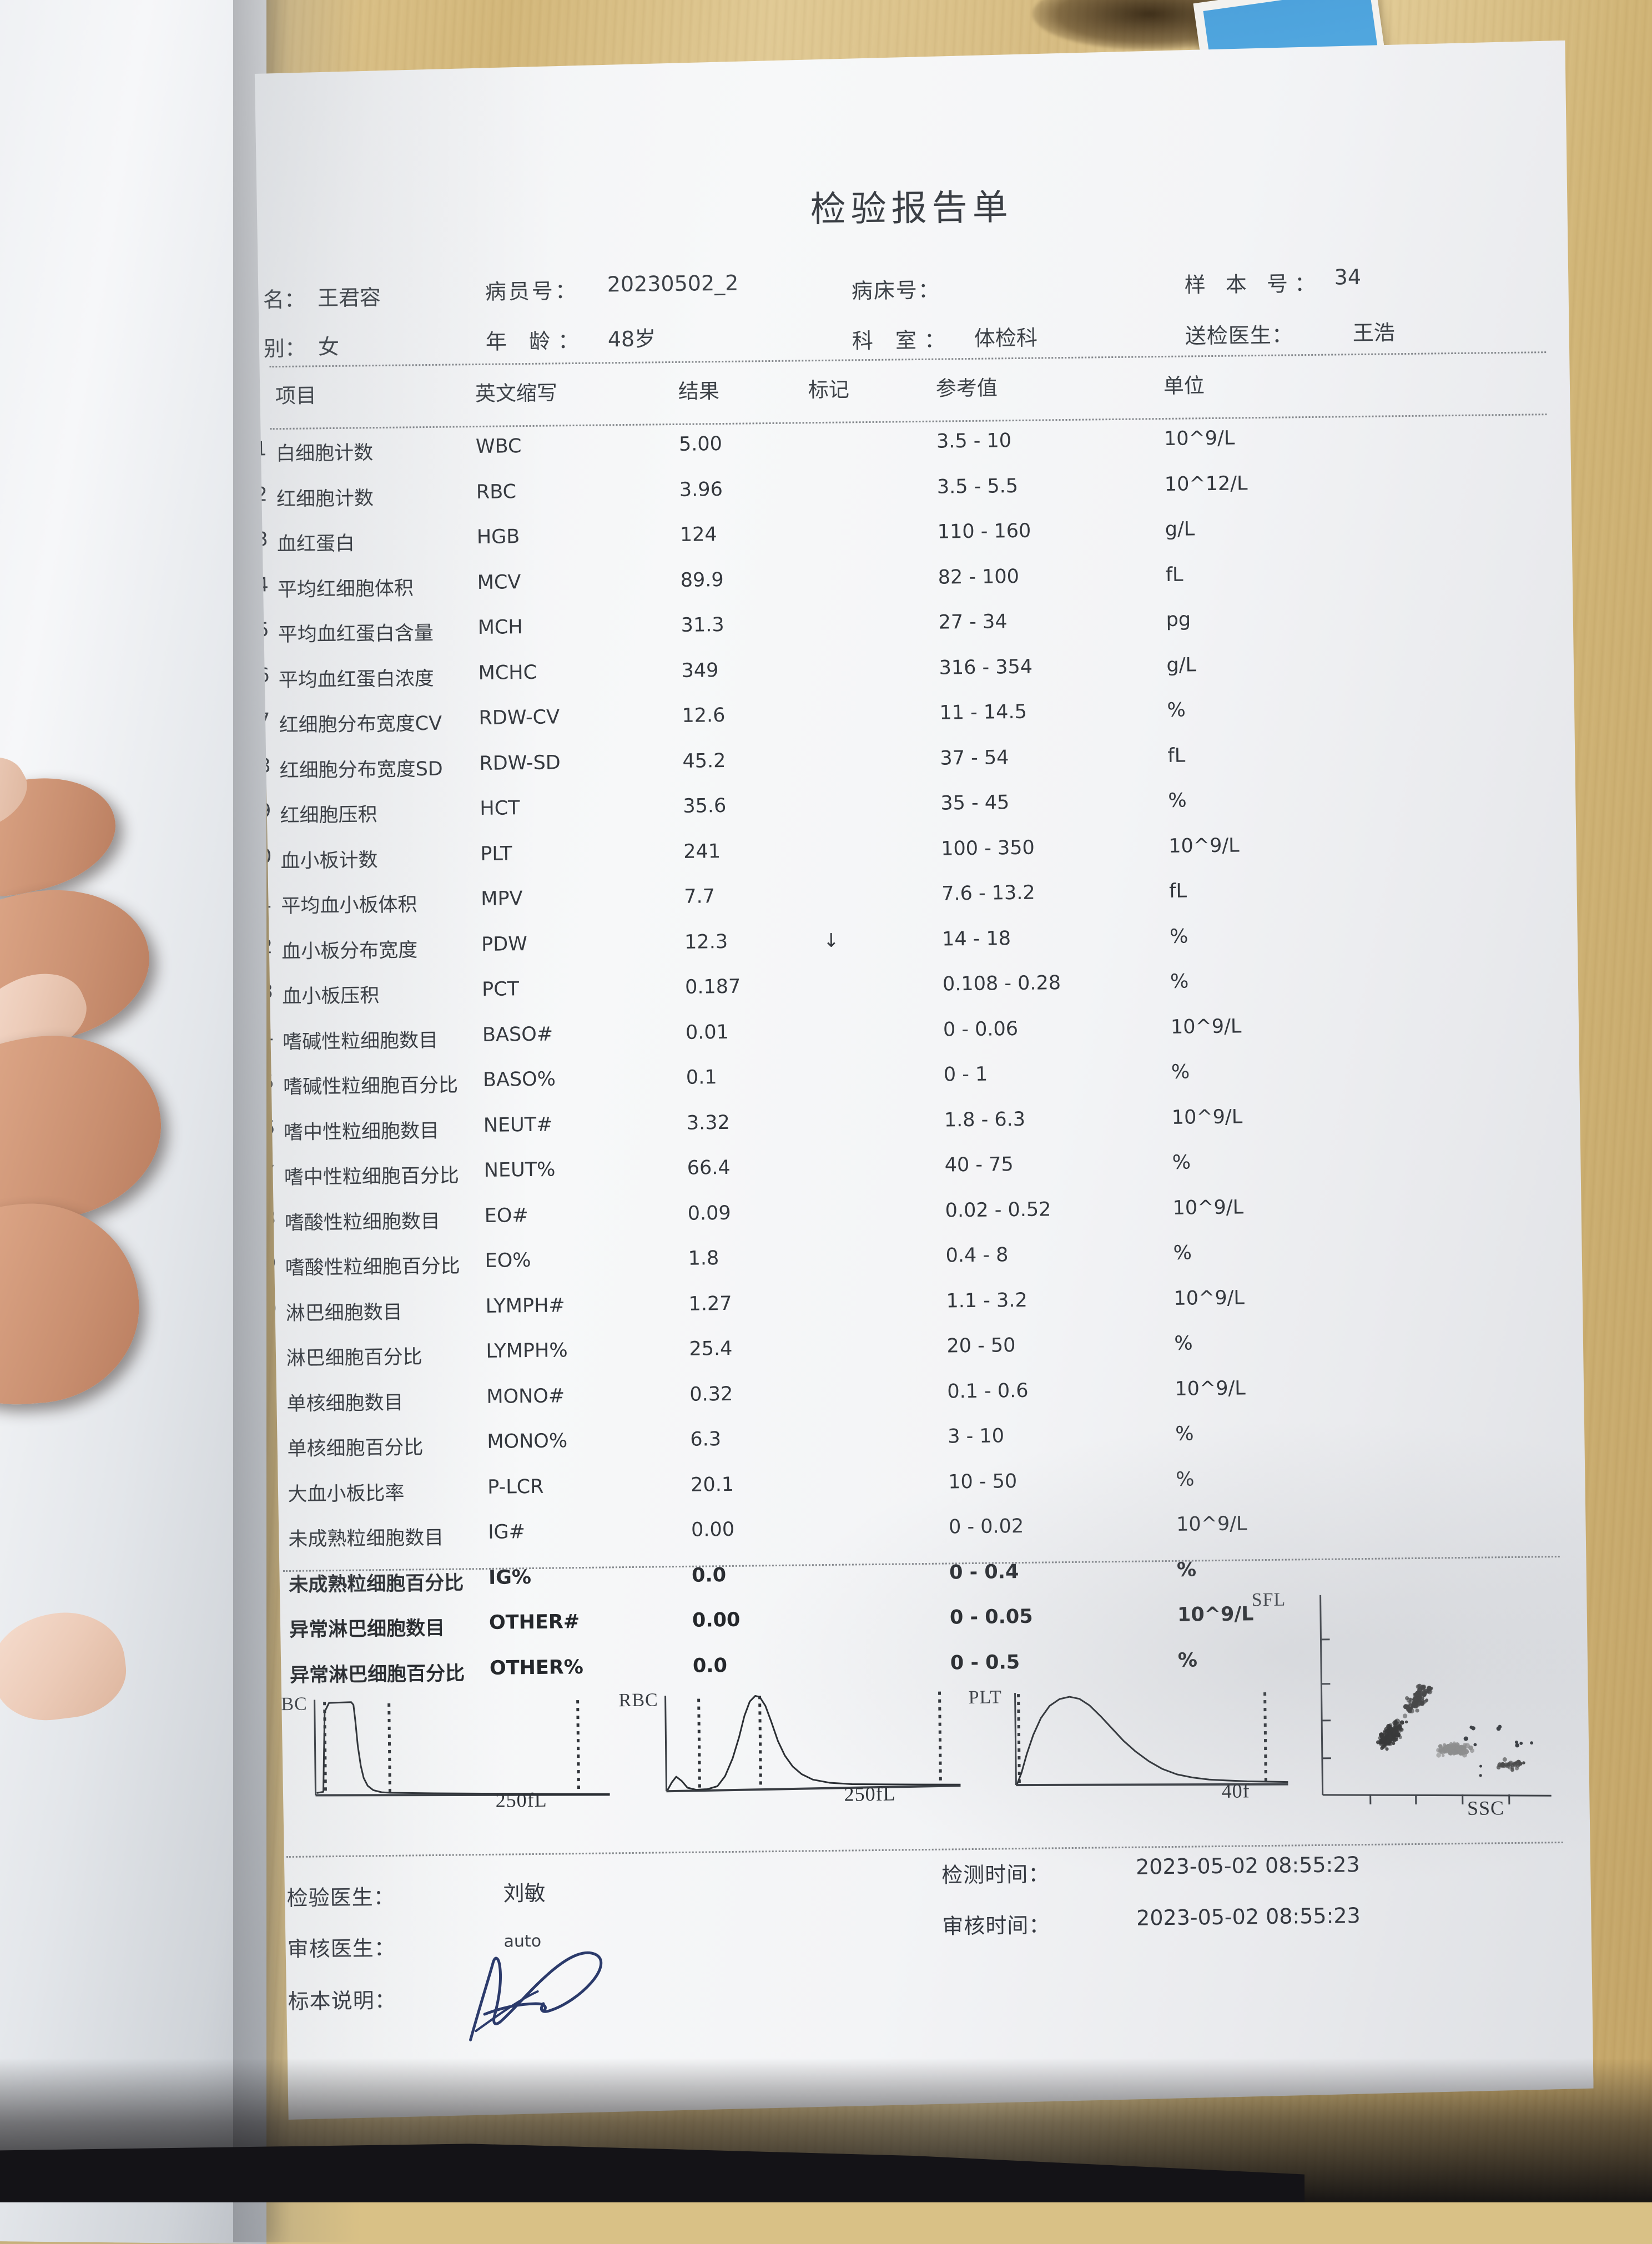 The height and width of the screenshot is (2244, 1652). I want to click on patient-age-label: 年 龄：, so click(536, 341).